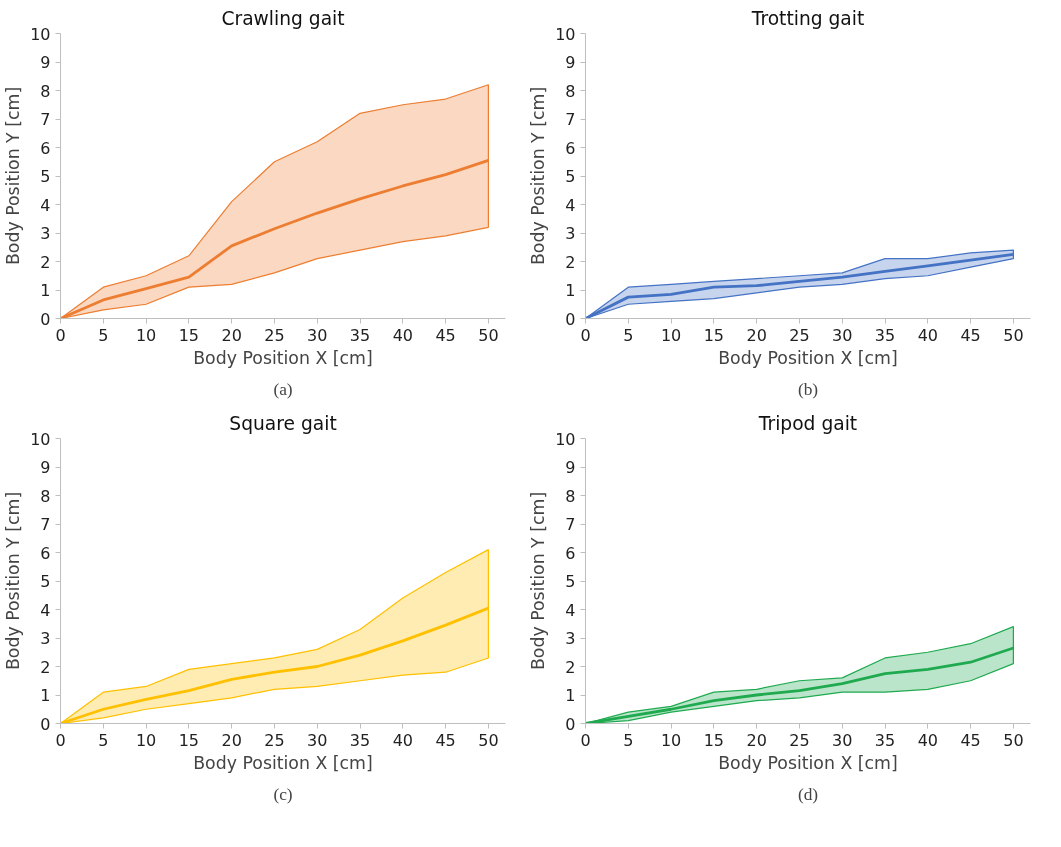 Image resolution: width=1061 pixels, height=847 pixels. What do you see at coordinates (807, 18) in the screenshot?
I see `chart-title: Trotting gait` at bounding box center [807, 18].